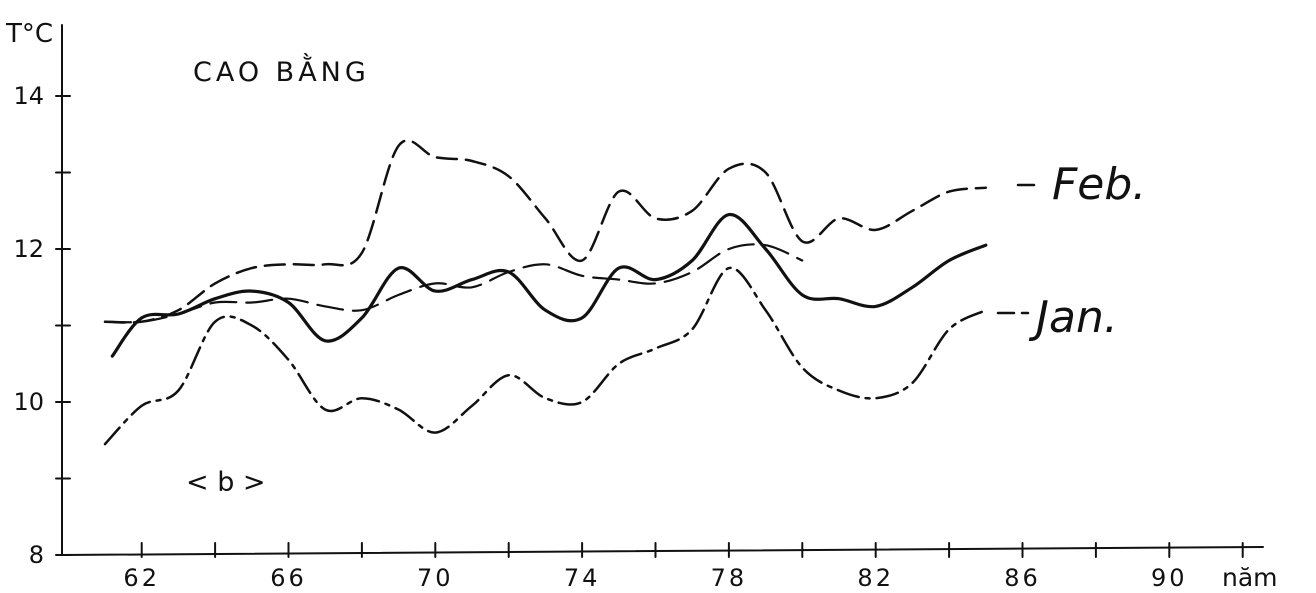  I want to click on x-tick-label: 90, so click(1169, 578).